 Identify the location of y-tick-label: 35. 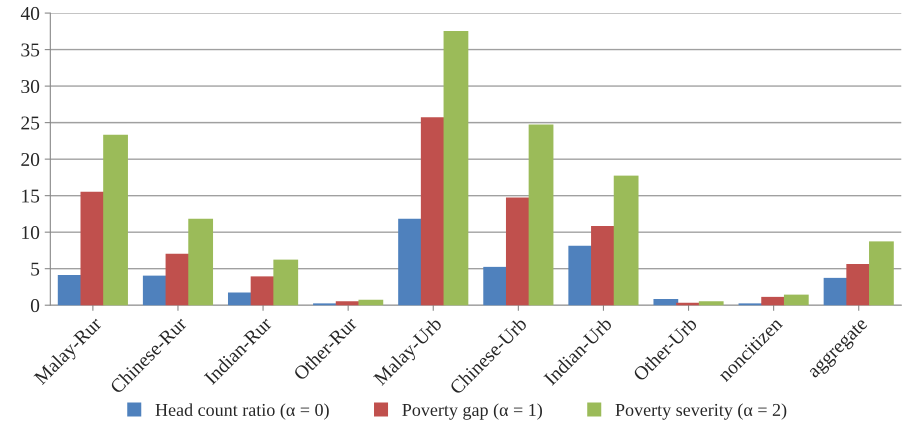
(30, 50).